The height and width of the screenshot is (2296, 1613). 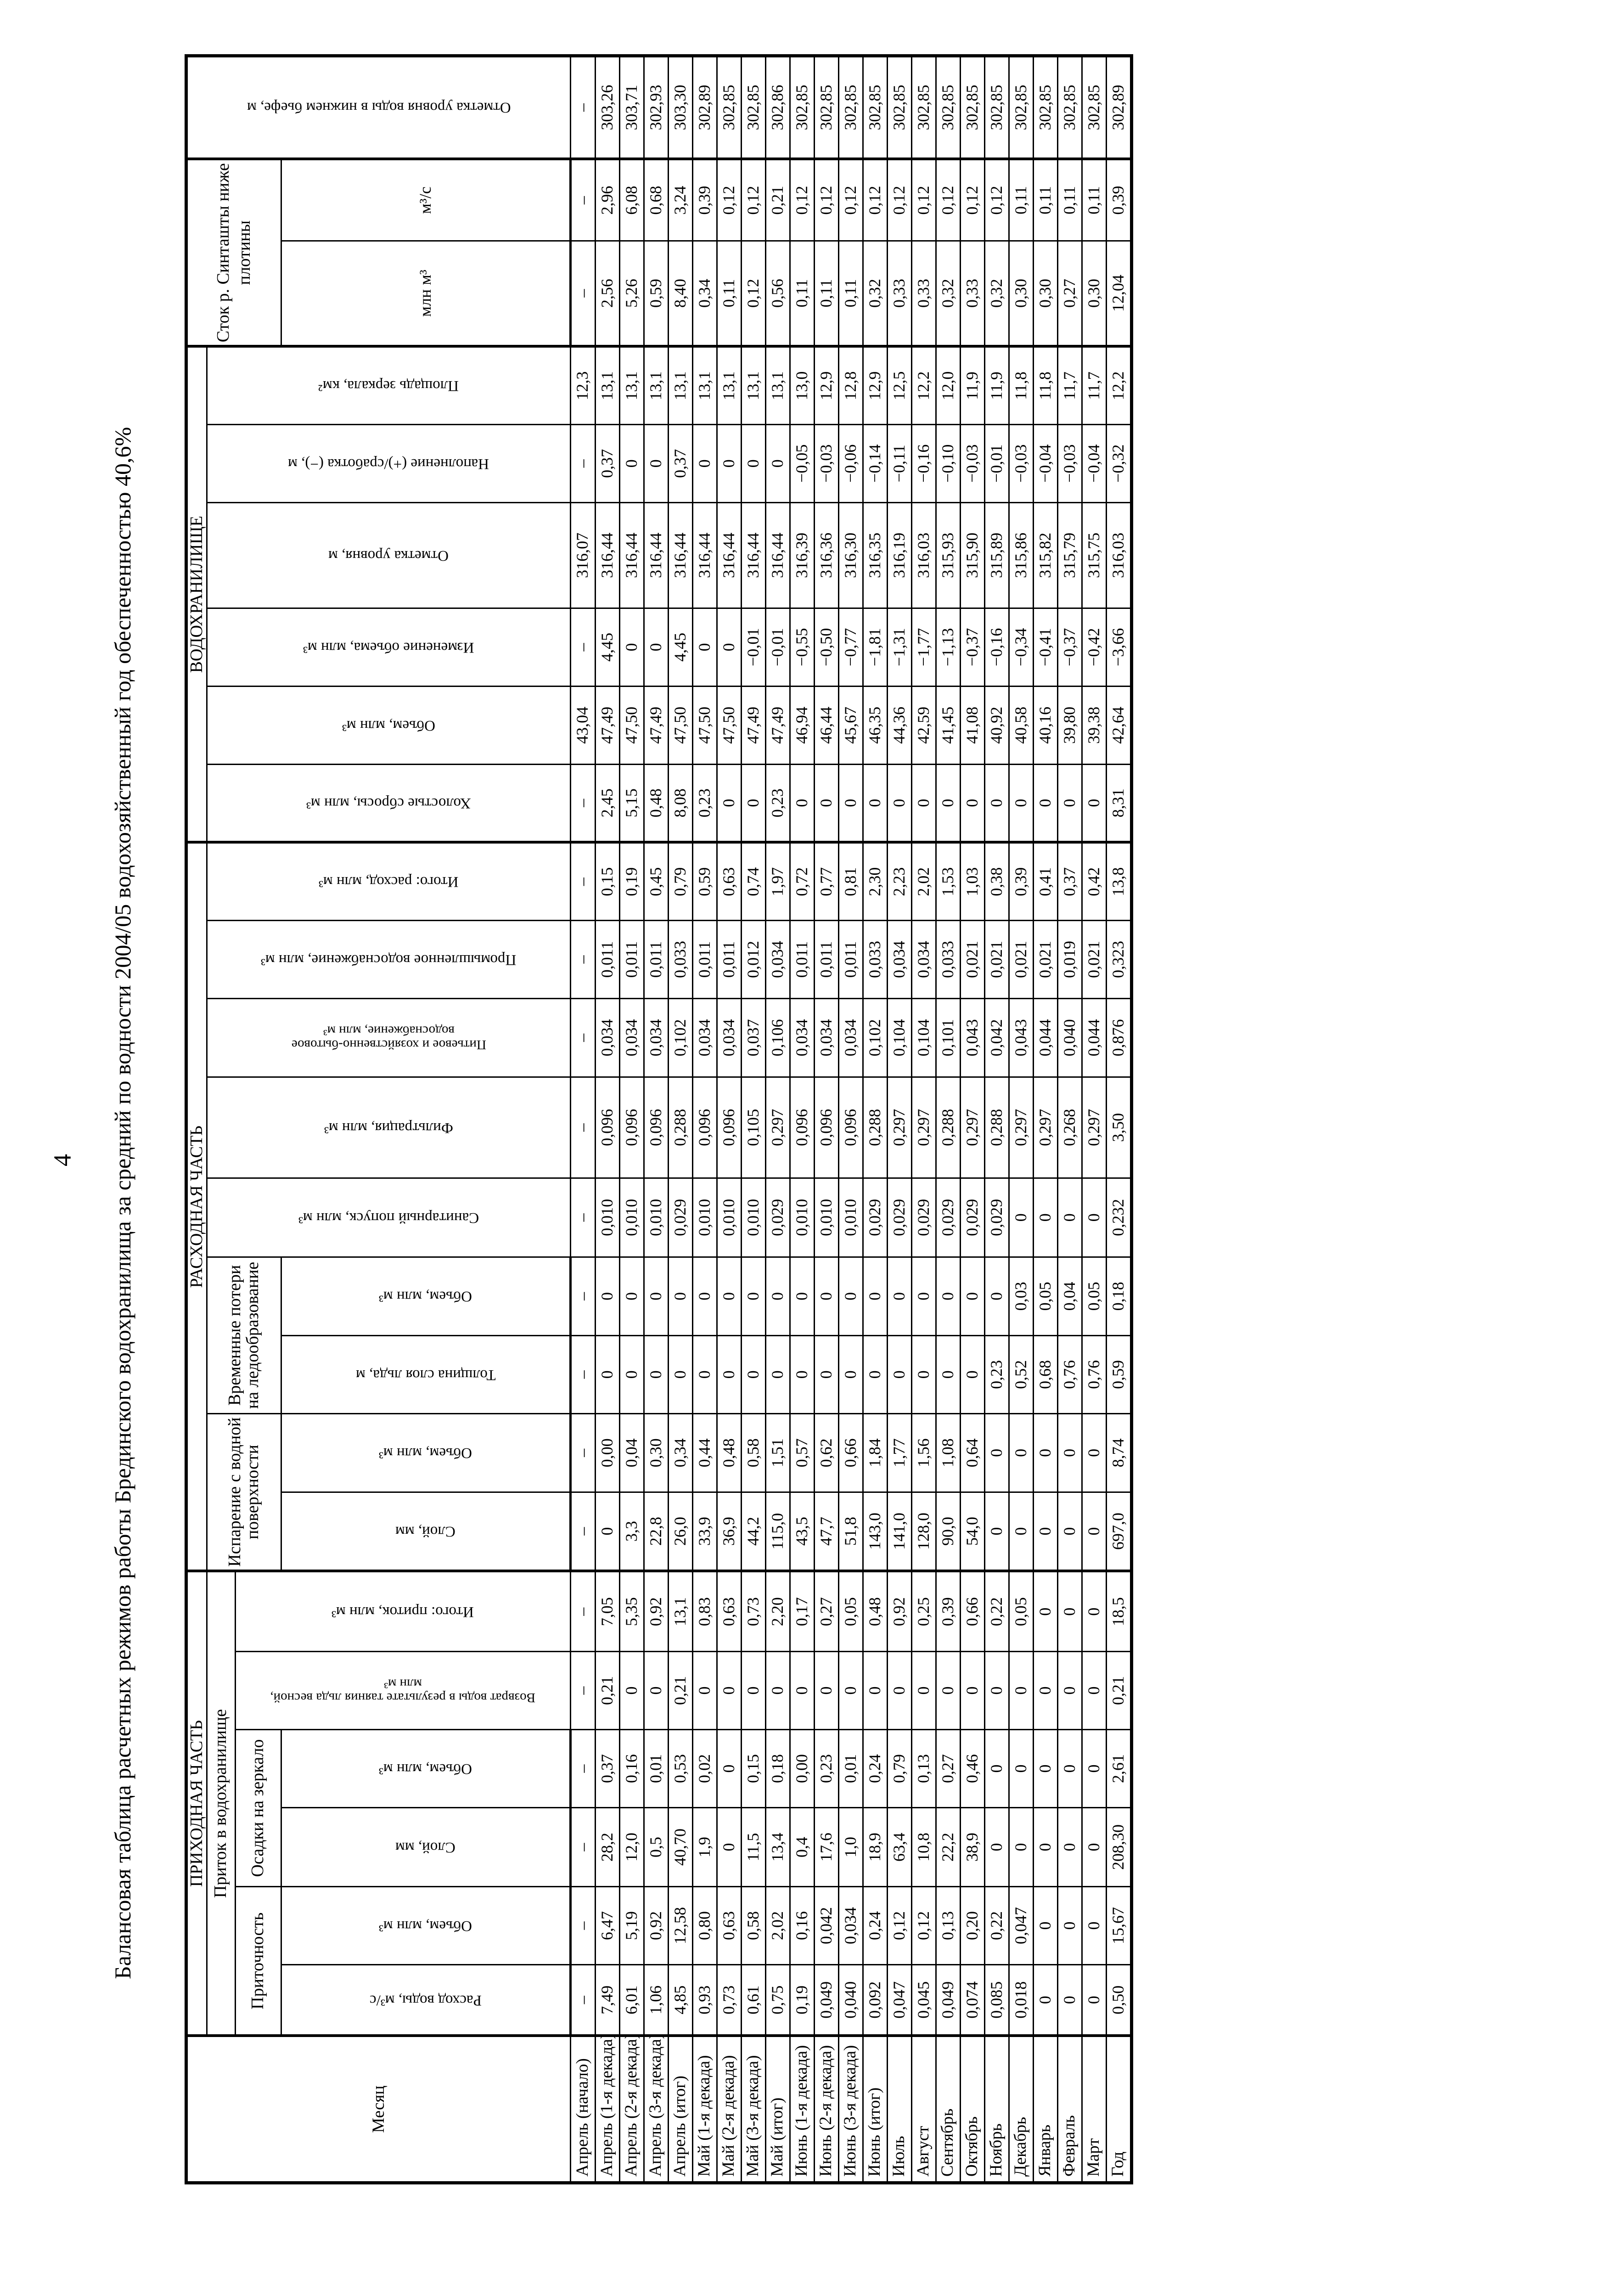 I want to click on data-cell: 0,021, so click(x=973, y=959).